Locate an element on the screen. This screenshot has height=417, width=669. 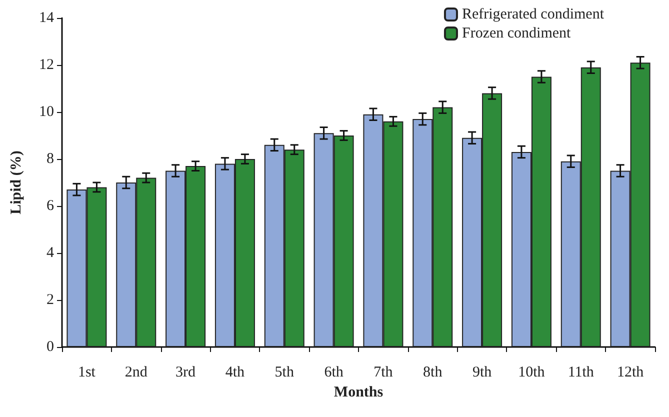
x-tick-label: 3rd is located at coordinates (186, 372).